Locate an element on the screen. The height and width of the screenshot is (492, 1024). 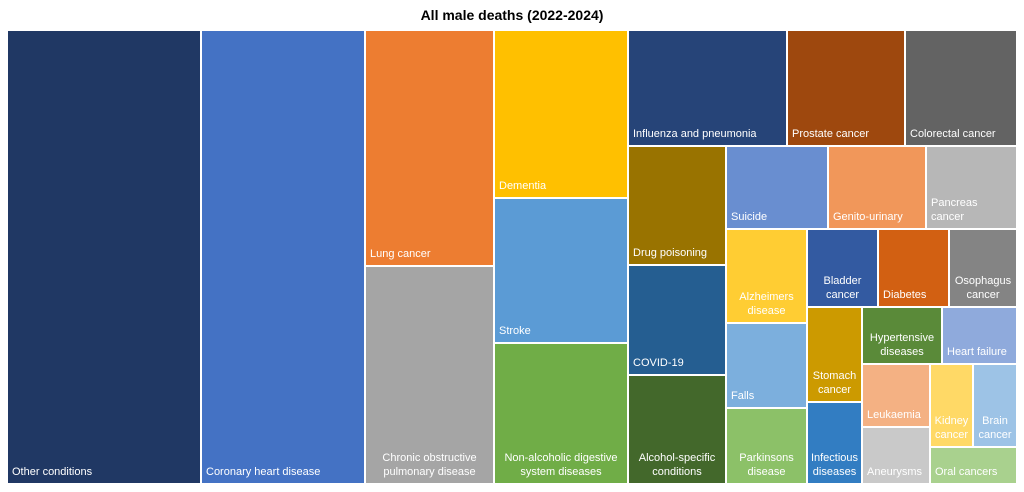
tile-label: Oral cancers is located at coordinates (966, 472).